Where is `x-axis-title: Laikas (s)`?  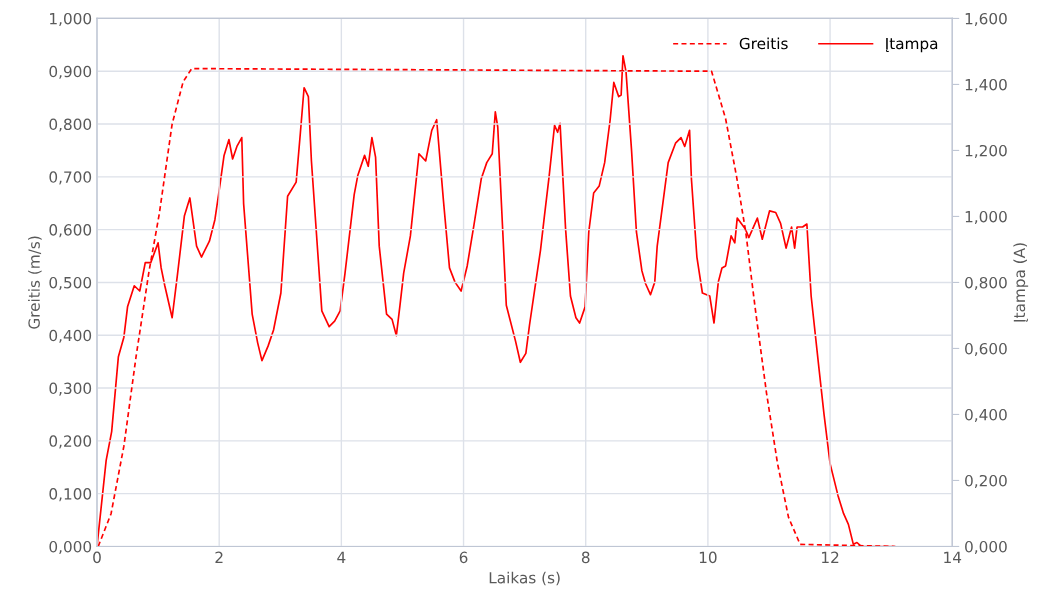 x-axis-title: Laikas (s) is located at coordinates (524, 578).